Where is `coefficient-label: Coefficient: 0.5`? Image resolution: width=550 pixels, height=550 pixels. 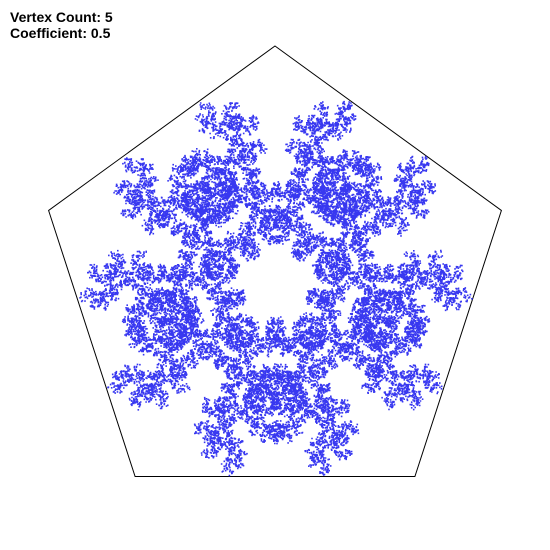
coefficient-label: Coefficient: 0.5 is located at coordinates (60, 33).